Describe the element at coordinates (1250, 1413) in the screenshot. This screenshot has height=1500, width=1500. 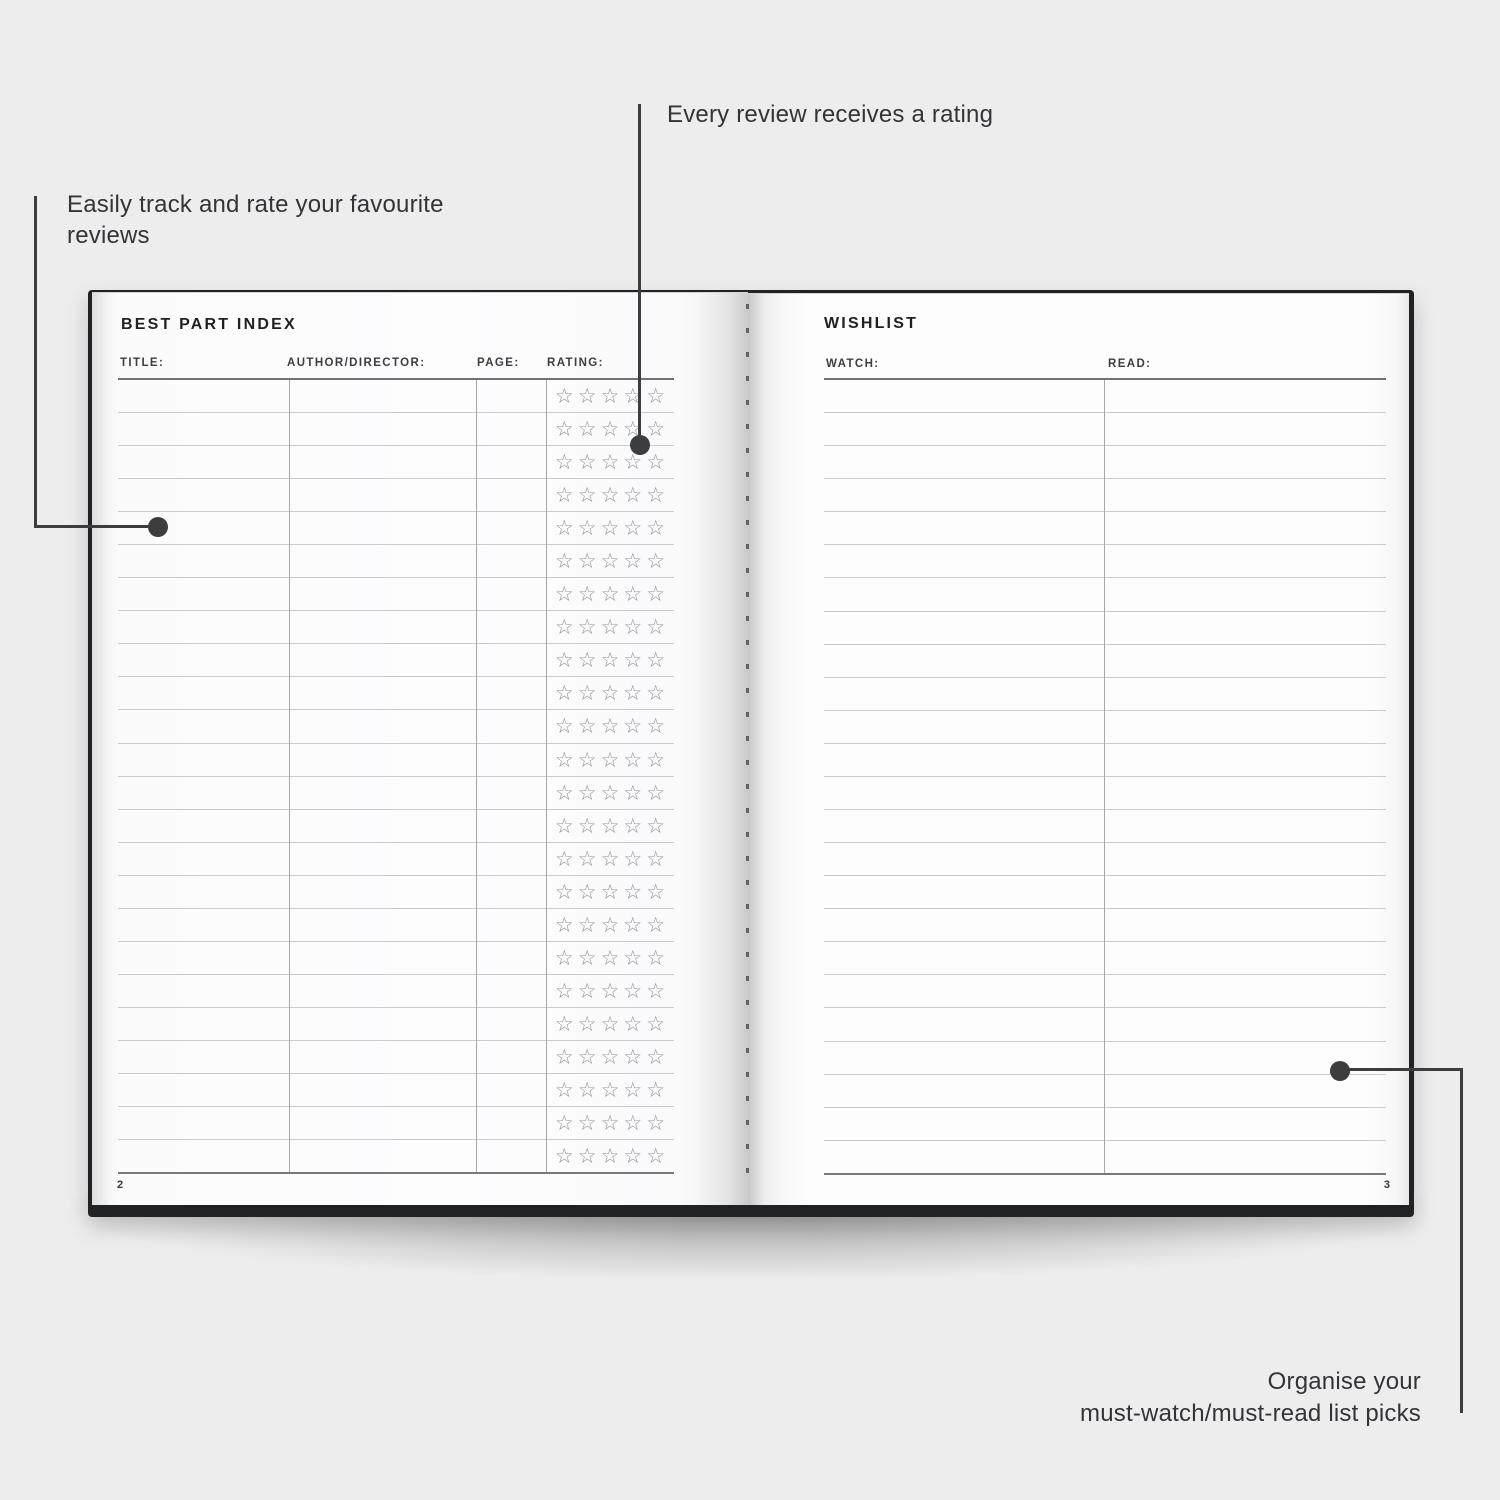
I see `annotation-wishlist-line2: must-watch/must-read list picks` at that location.